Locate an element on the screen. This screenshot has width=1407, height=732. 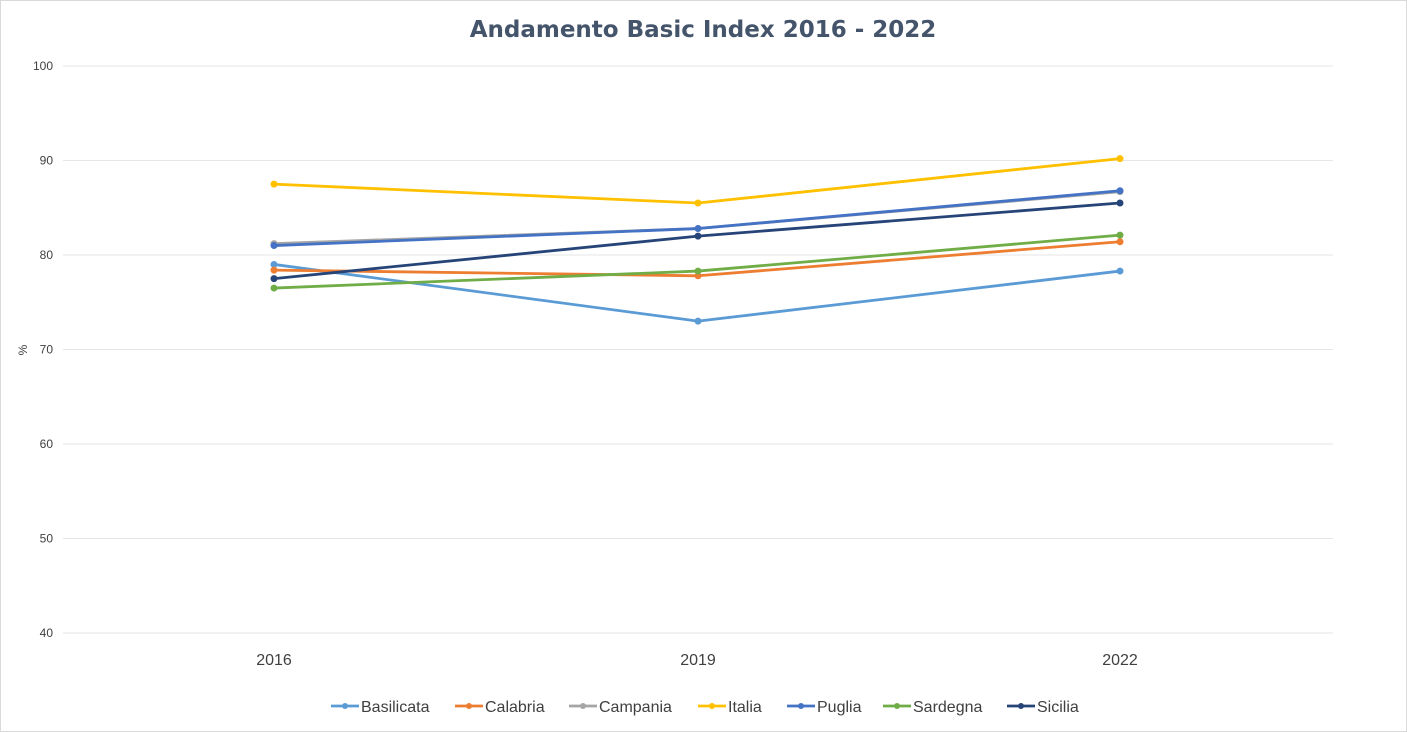
legend-label: Sardegna is located at coordinates (947, 707).